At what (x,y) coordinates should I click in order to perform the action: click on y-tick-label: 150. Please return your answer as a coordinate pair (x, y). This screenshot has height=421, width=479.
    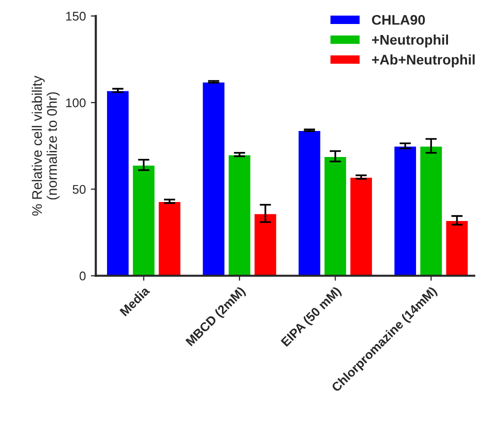
    Looking at the image, I should click on (76, 16).